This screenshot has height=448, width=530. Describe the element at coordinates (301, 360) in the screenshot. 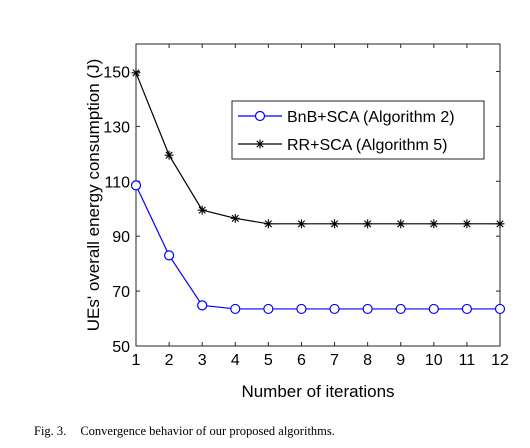

I see `x-tick-label: 6` at that location.